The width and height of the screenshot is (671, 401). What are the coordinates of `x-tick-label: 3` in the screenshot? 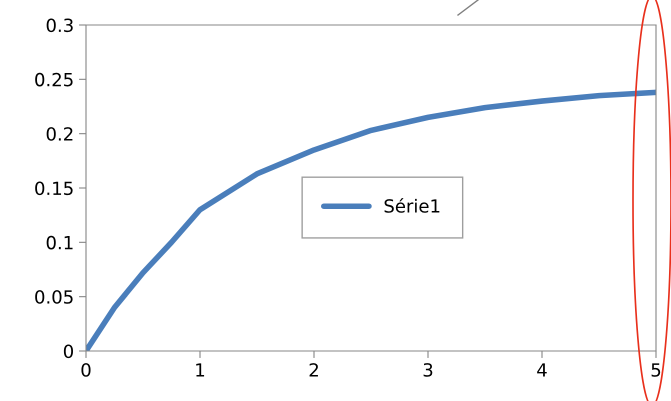 It's located at (428, 370).